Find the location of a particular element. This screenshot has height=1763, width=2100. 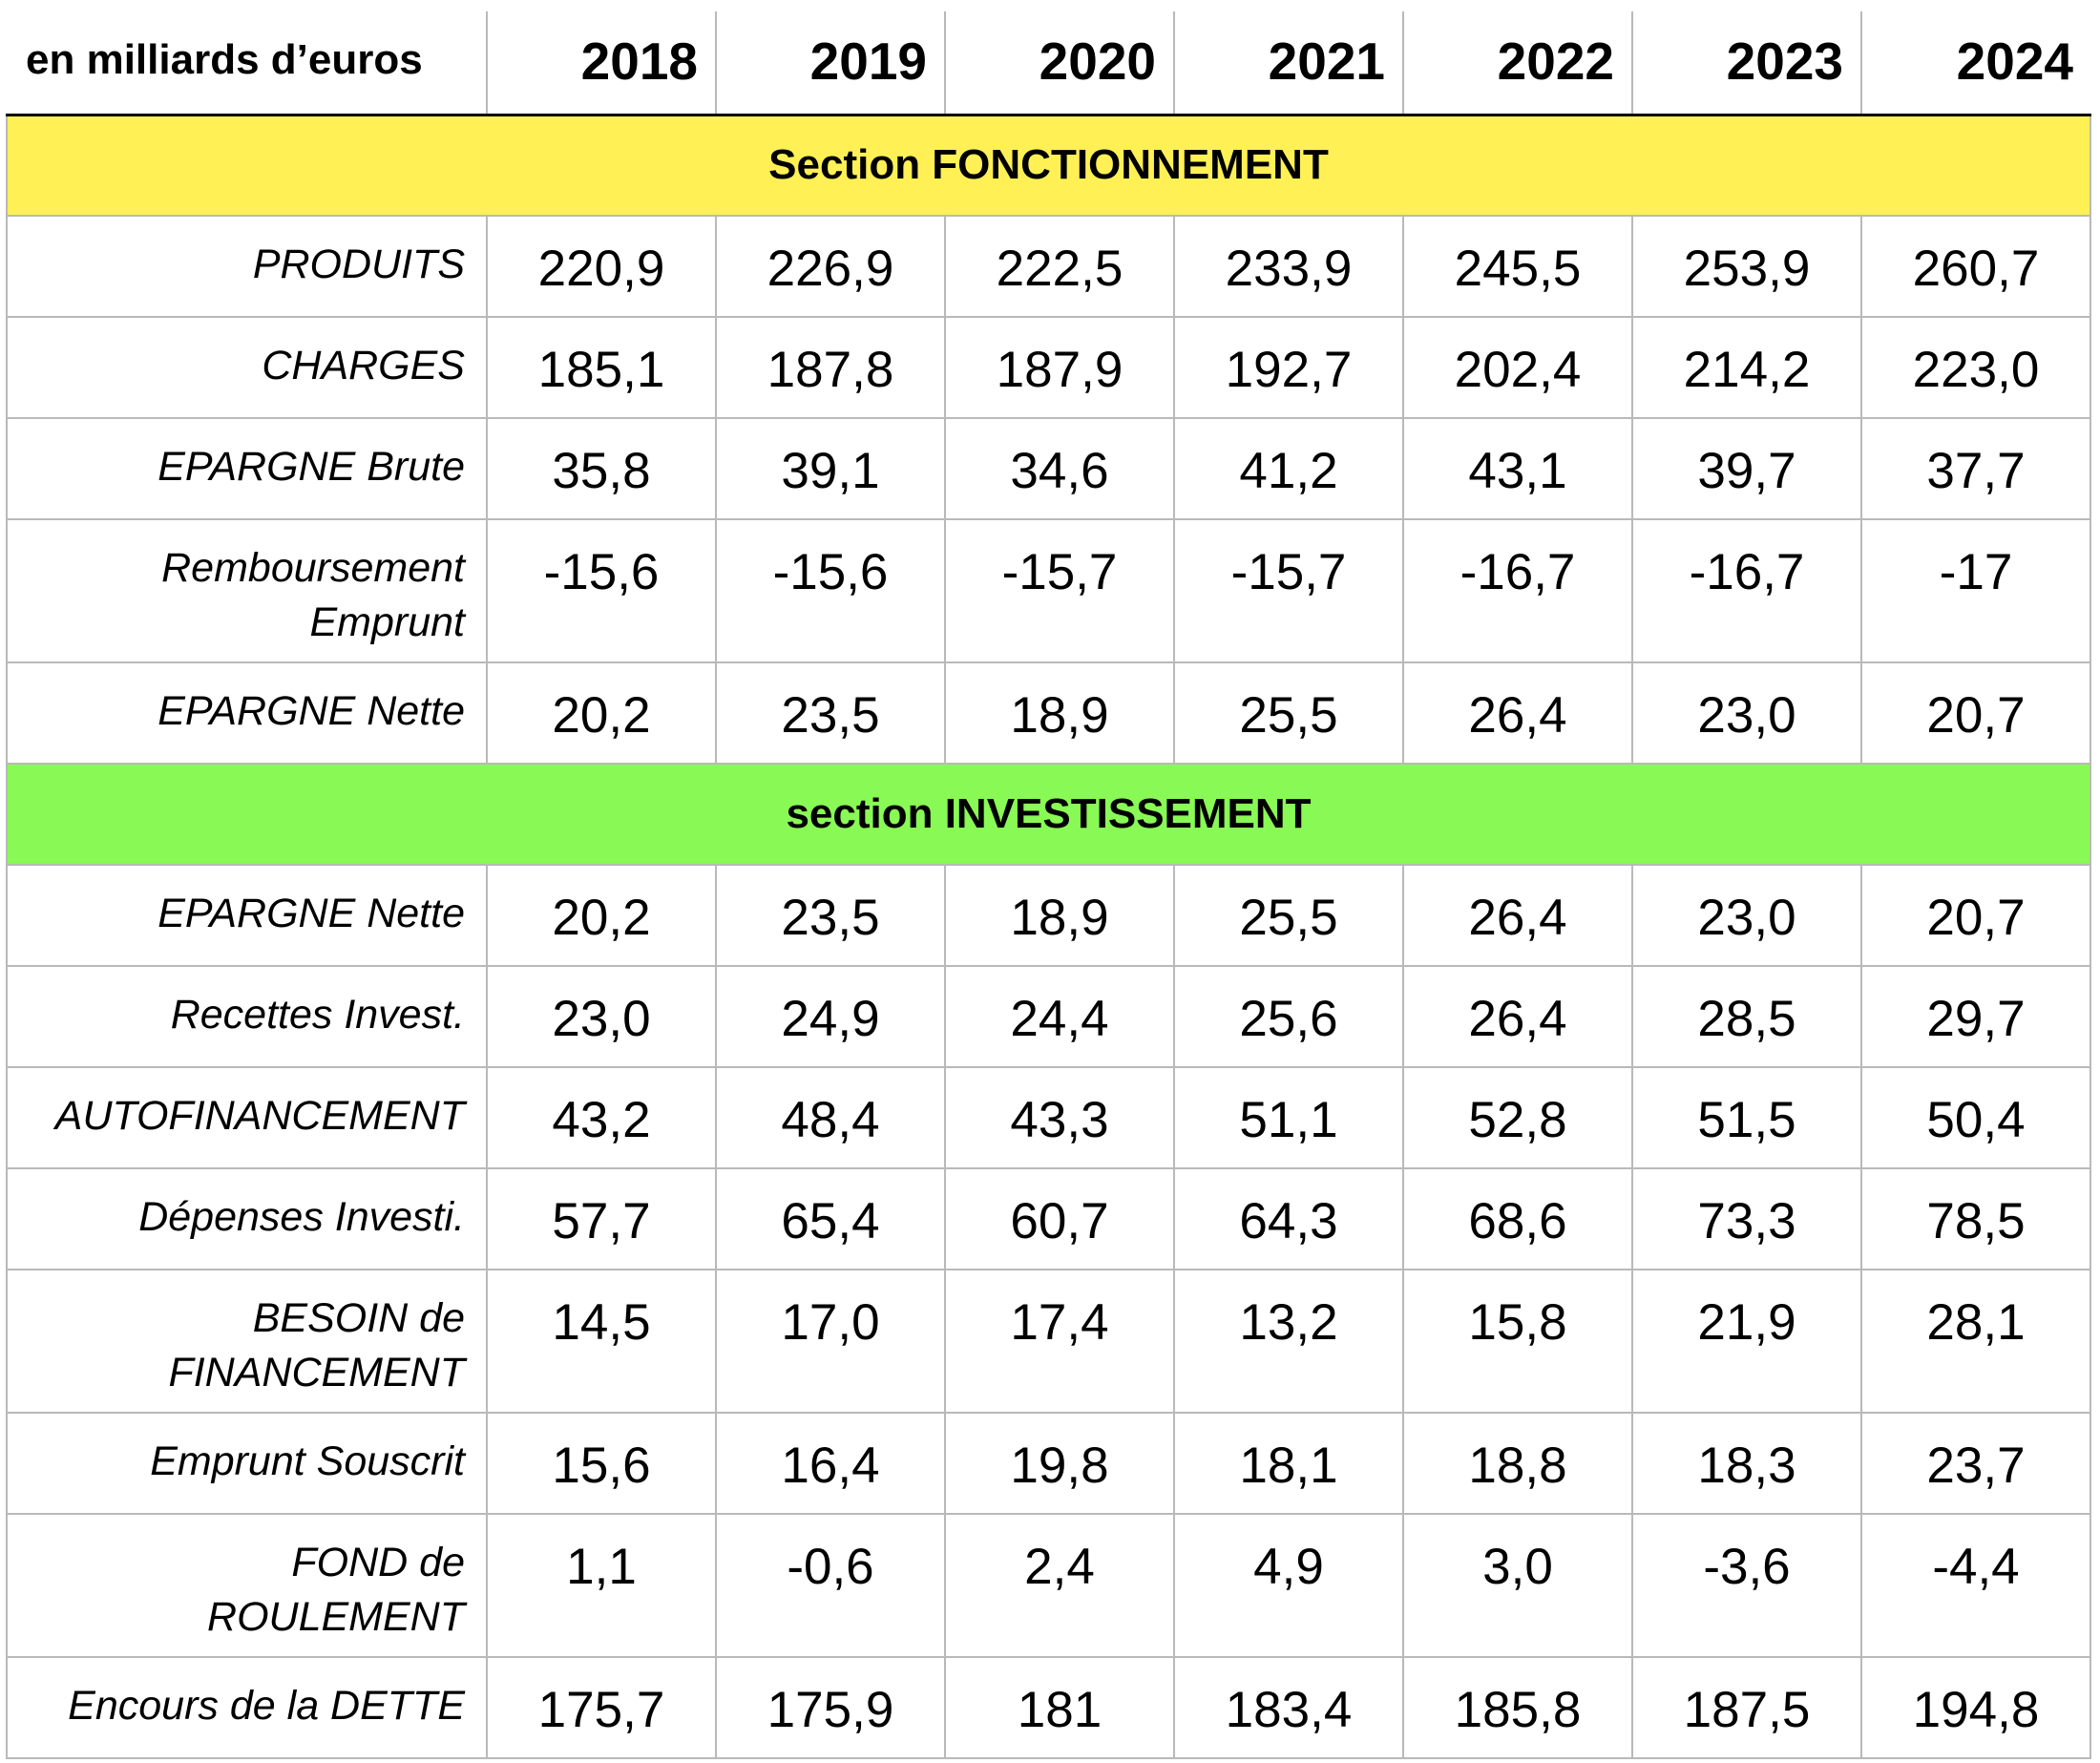

value-cell: 175,9 is located at coordinates (830, 1707).